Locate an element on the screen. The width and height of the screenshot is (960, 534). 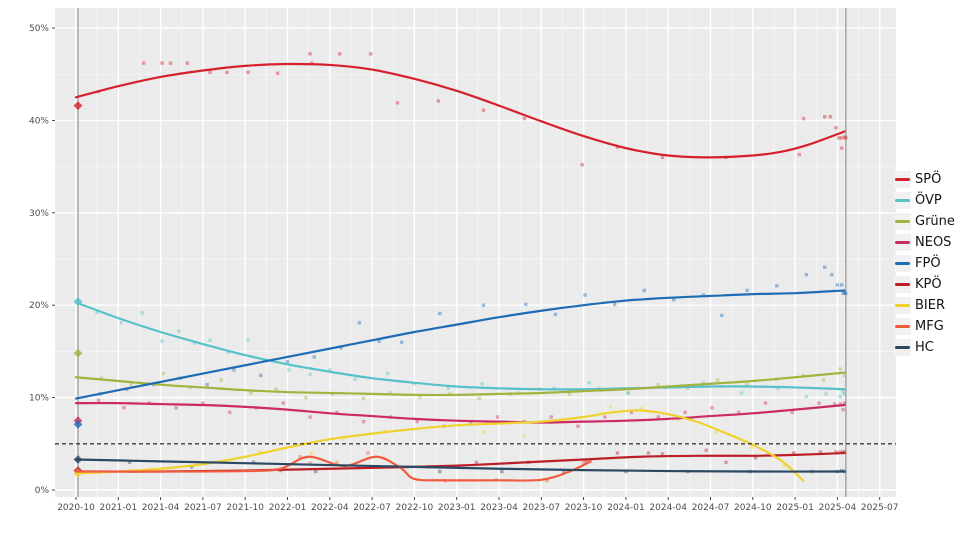
legend-item-Grüne: Grüne is located at coordinates (924, 221).